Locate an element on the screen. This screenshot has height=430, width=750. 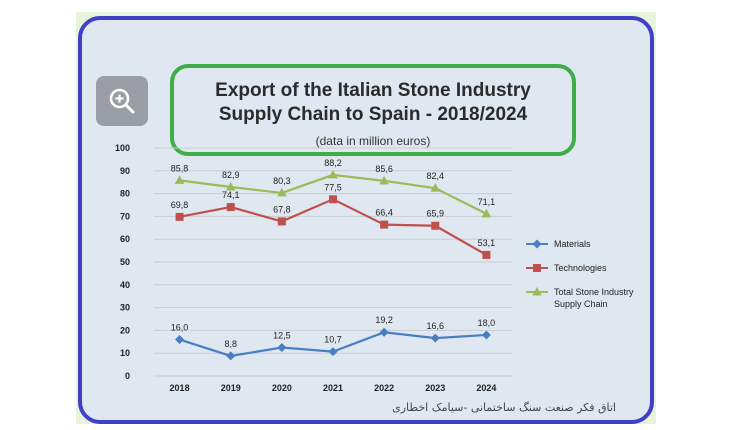
y-tick-label: 20 is located at coordinates (125, 330).